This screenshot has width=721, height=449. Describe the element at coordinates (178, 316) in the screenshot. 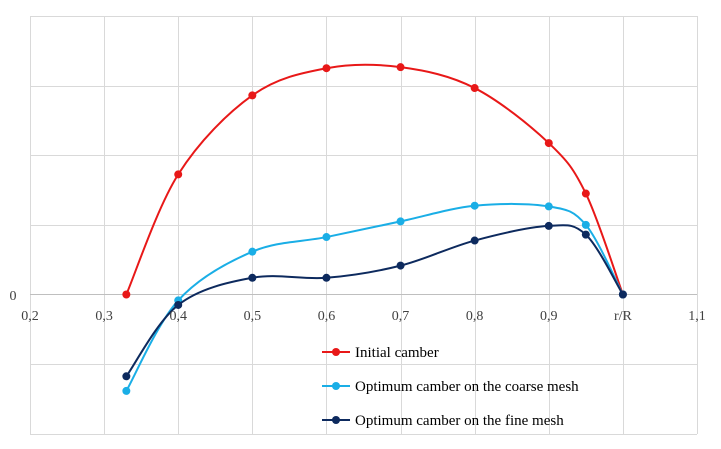

I see `x-tick-label: 0,4` at that location.